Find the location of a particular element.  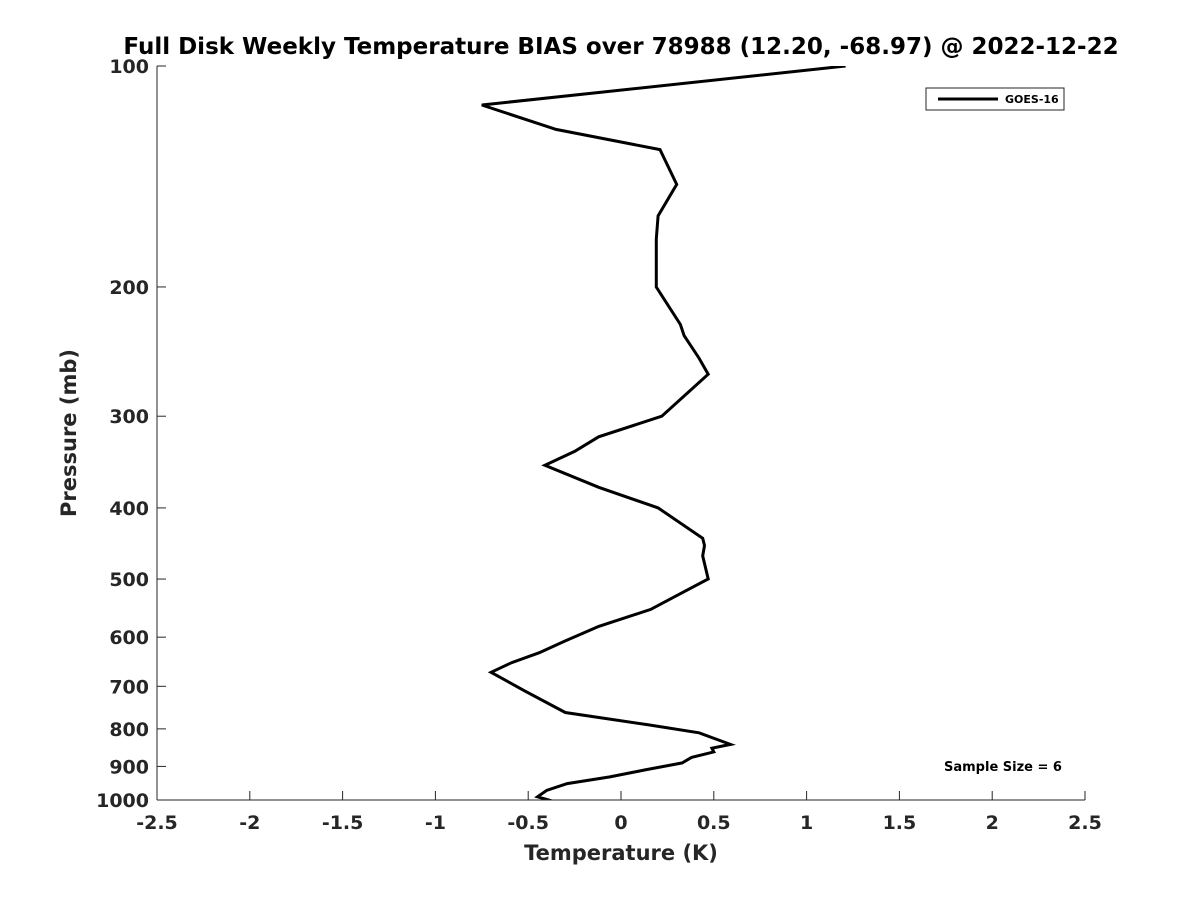

x-tick-label: 0.5 is located at coordinates (714, 823).